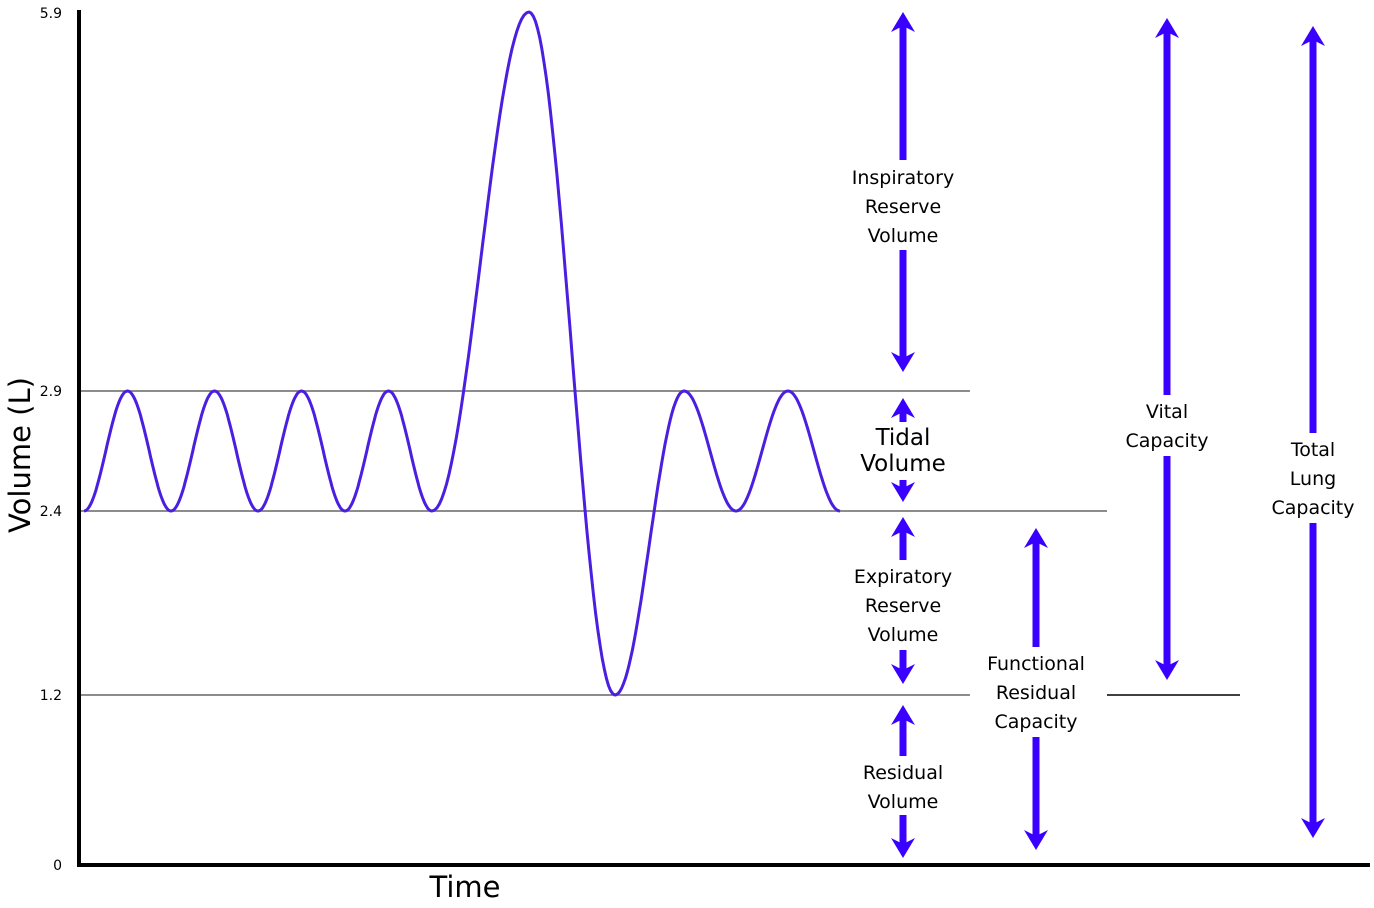 Image resolution: width=1374 pixels, height=908 pixels. Describe the element at coordinates (903, 848) in the screenshot. I see `residual-volume-arrow-head-down` at that location.